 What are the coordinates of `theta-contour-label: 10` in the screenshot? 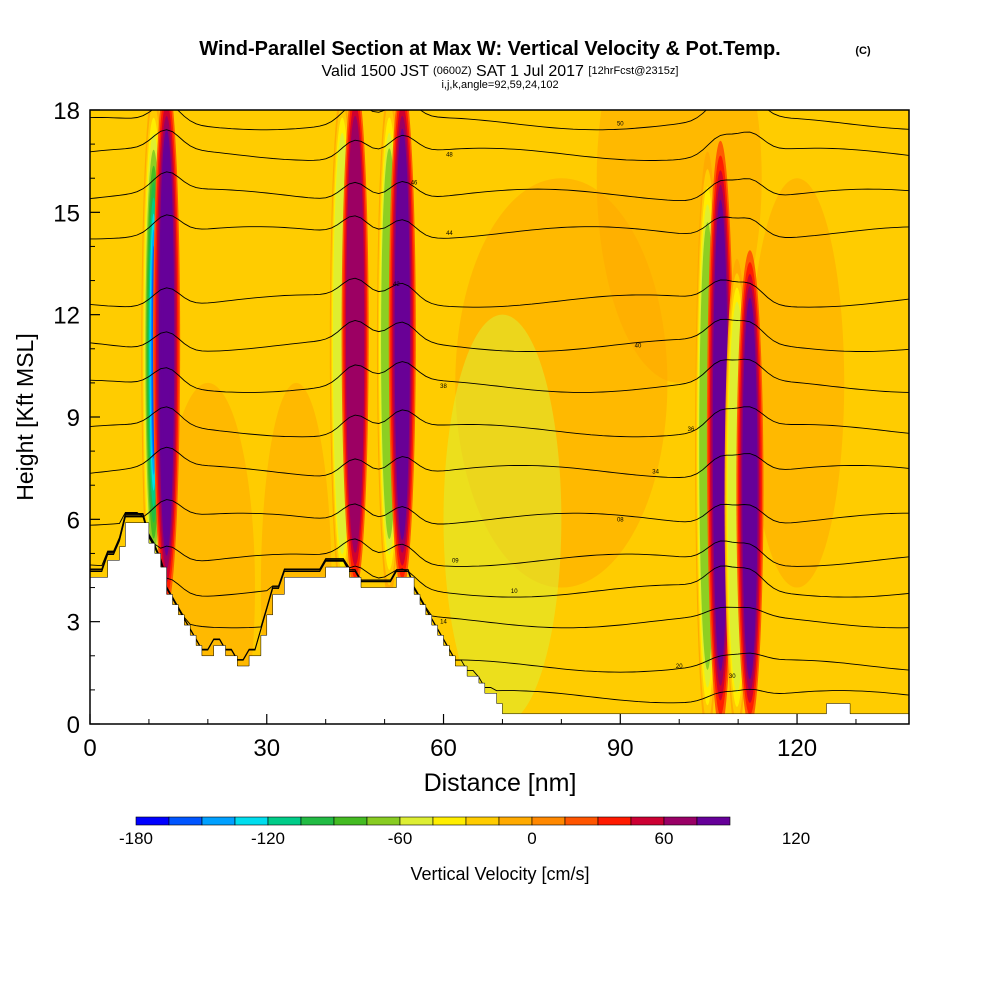 It's located at (514, 592).